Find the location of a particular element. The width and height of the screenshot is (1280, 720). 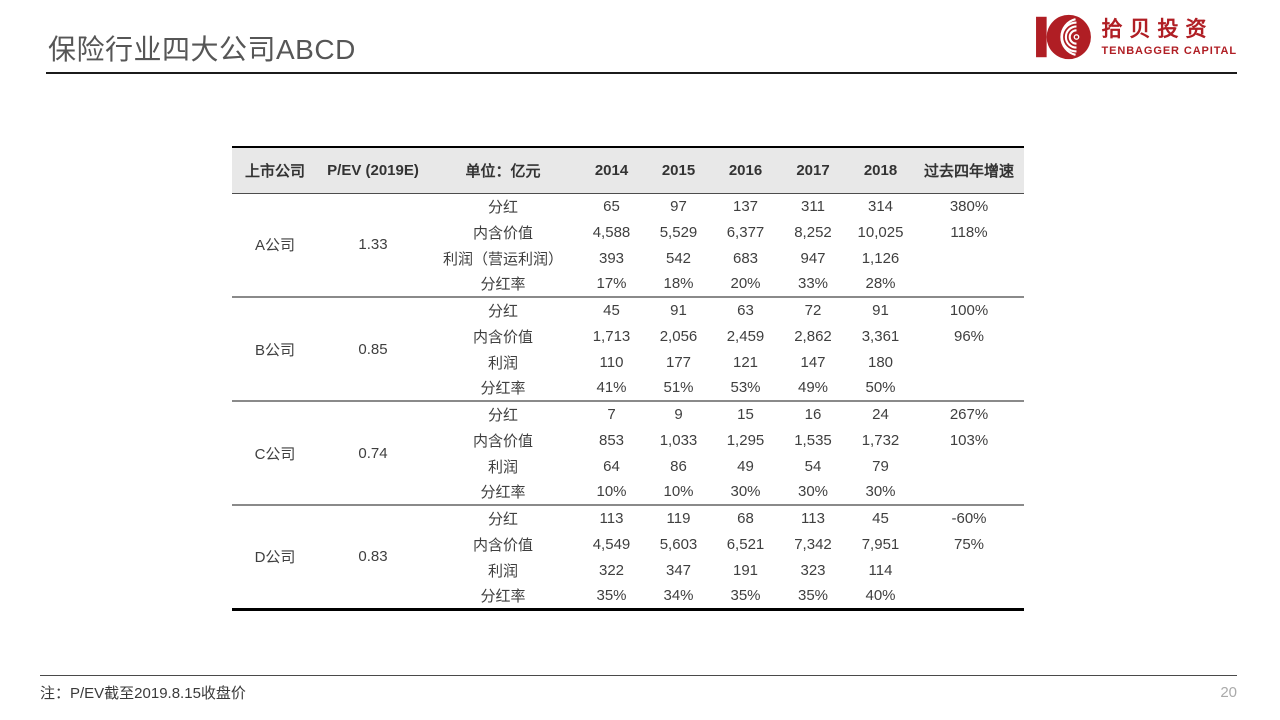

table-row: 分红率 35% 34% 35% 35% 40% is located at coordinates (628, 596).